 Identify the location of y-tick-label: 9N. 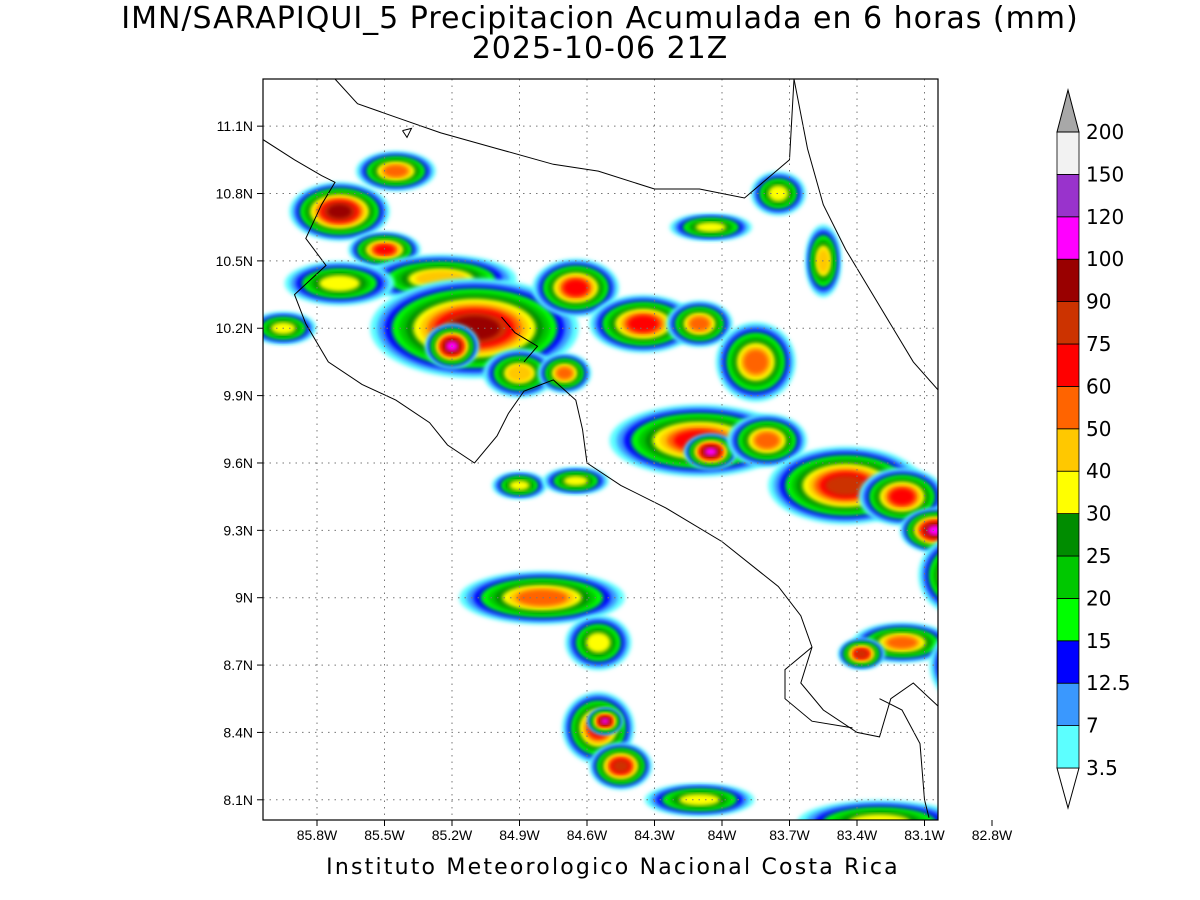
(244, 598).